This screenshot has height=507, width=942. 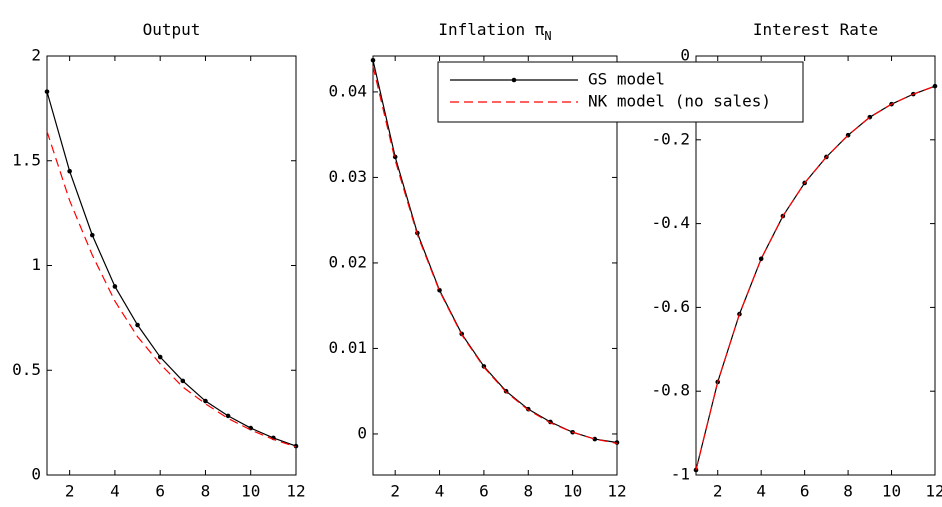 I want to click on panel-title: Inflation πN, so click(x=494, y=31).